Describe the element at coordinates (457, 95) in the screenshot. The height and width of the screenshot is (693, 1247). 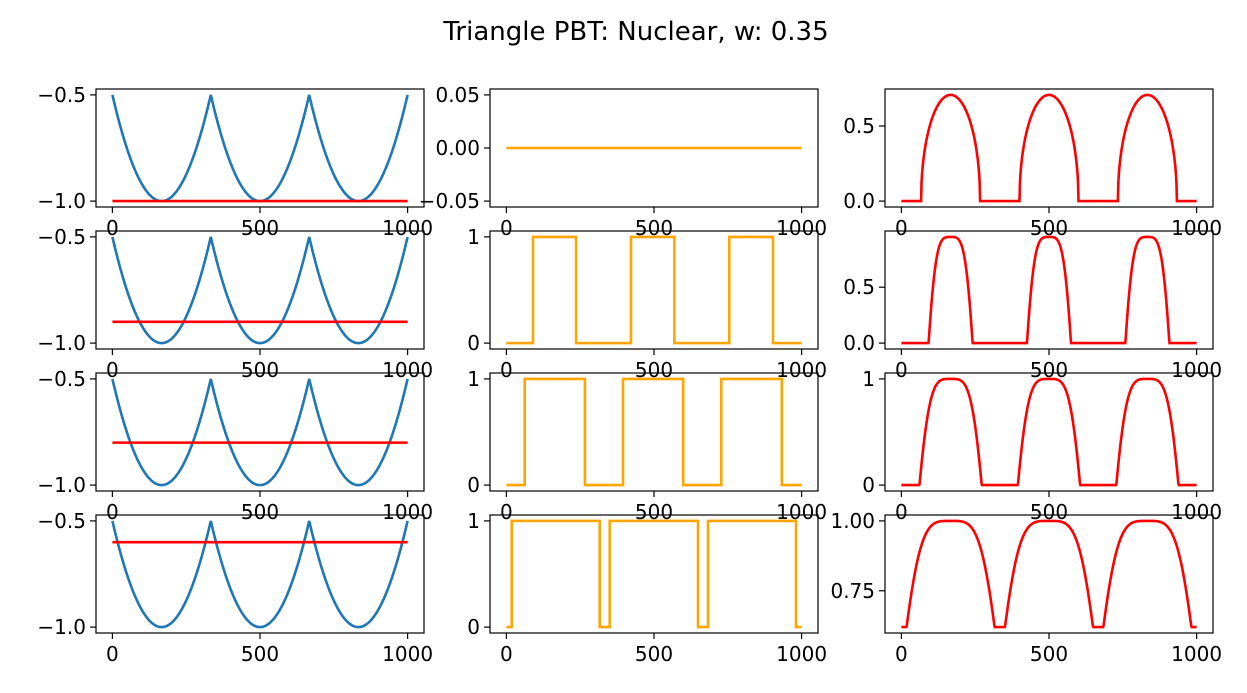
I see `y-tick-label: 0.05` at that location.